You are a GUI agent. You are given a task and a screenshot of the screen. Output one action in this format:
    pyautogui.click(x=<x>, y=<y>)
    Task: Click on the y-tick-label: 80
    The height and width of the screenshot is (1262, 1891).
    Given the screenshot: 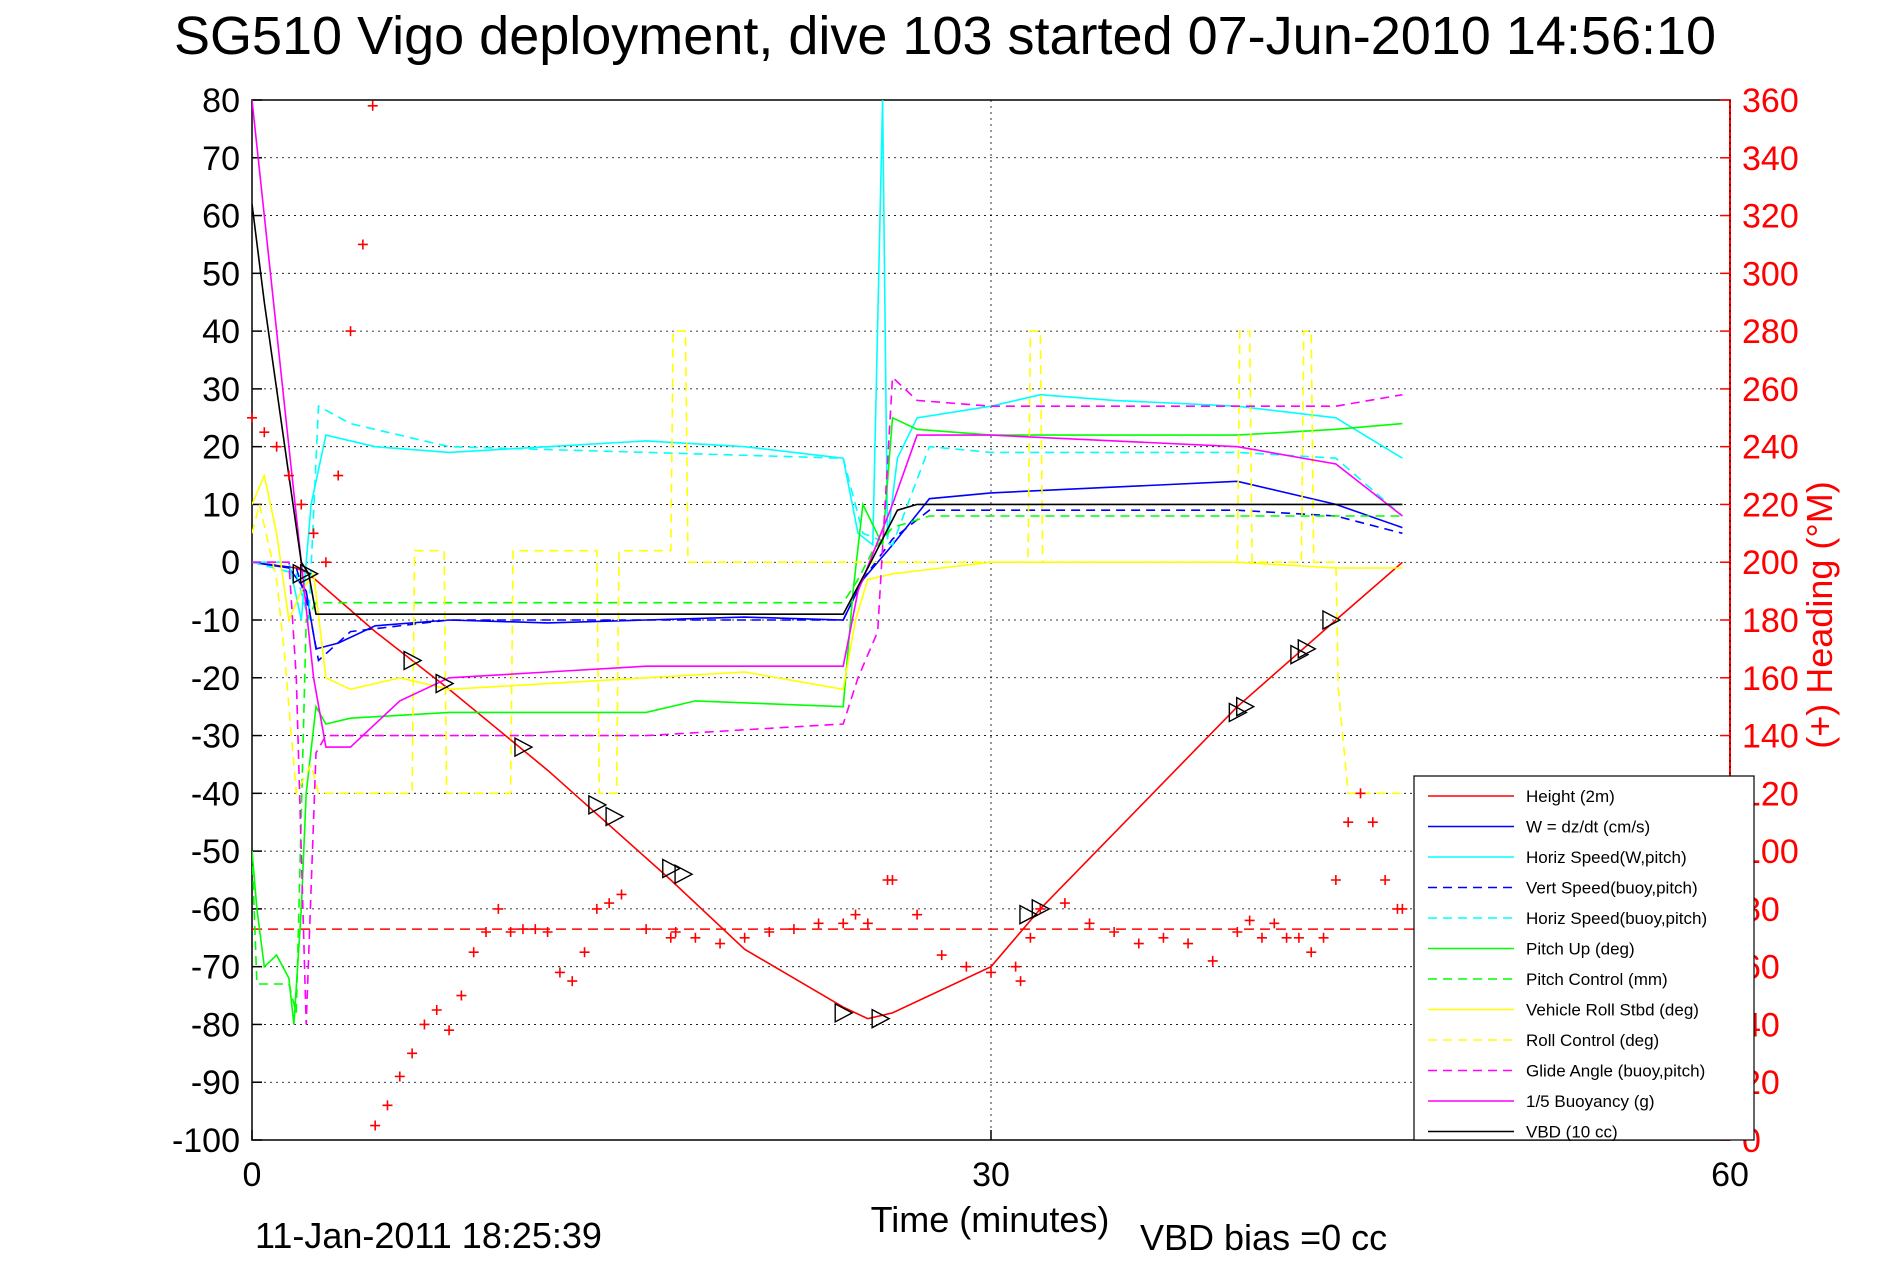 What is the action you would take?
    pyautogui.click(x=221, y=101)
    